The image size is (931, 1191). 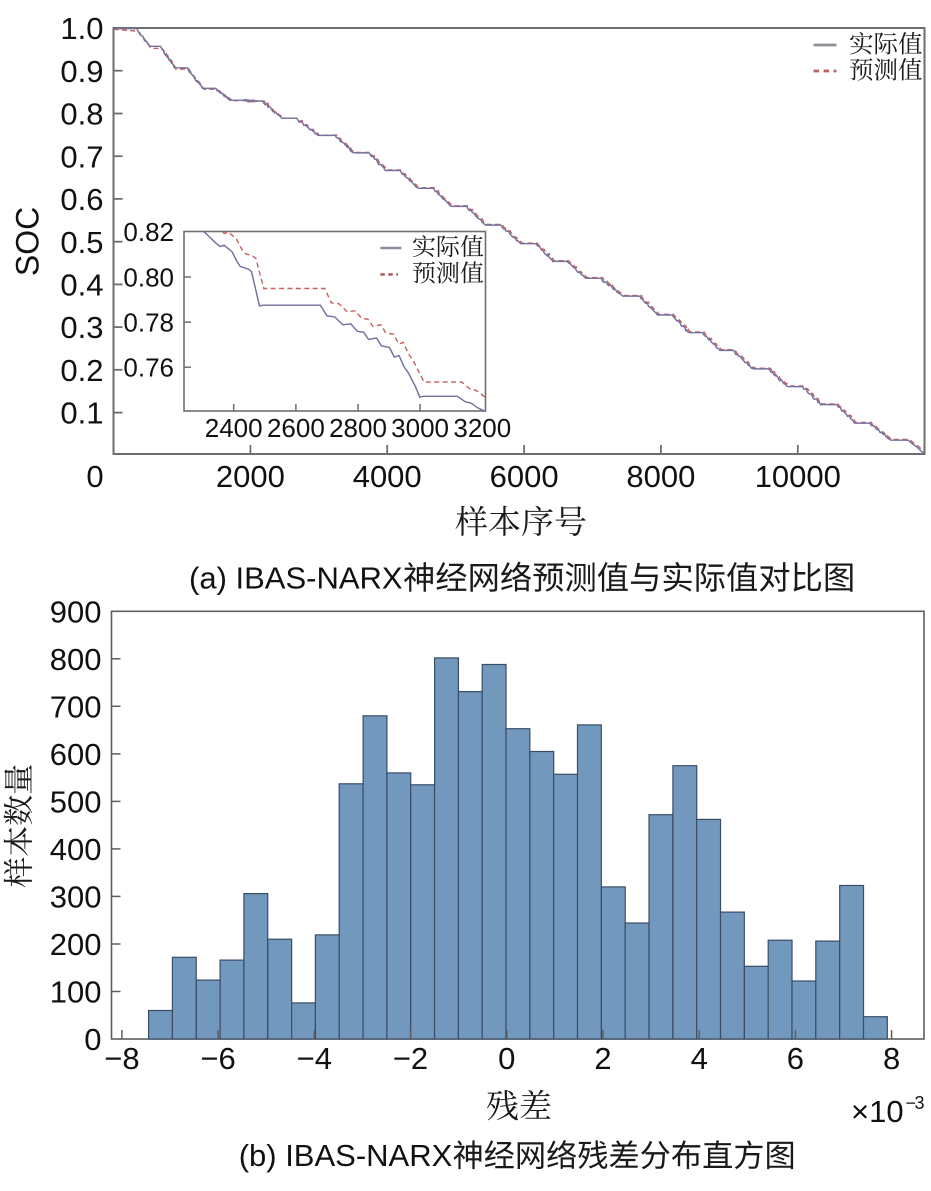 I want to click on svg-text: 400, so click(x=76, y=849).